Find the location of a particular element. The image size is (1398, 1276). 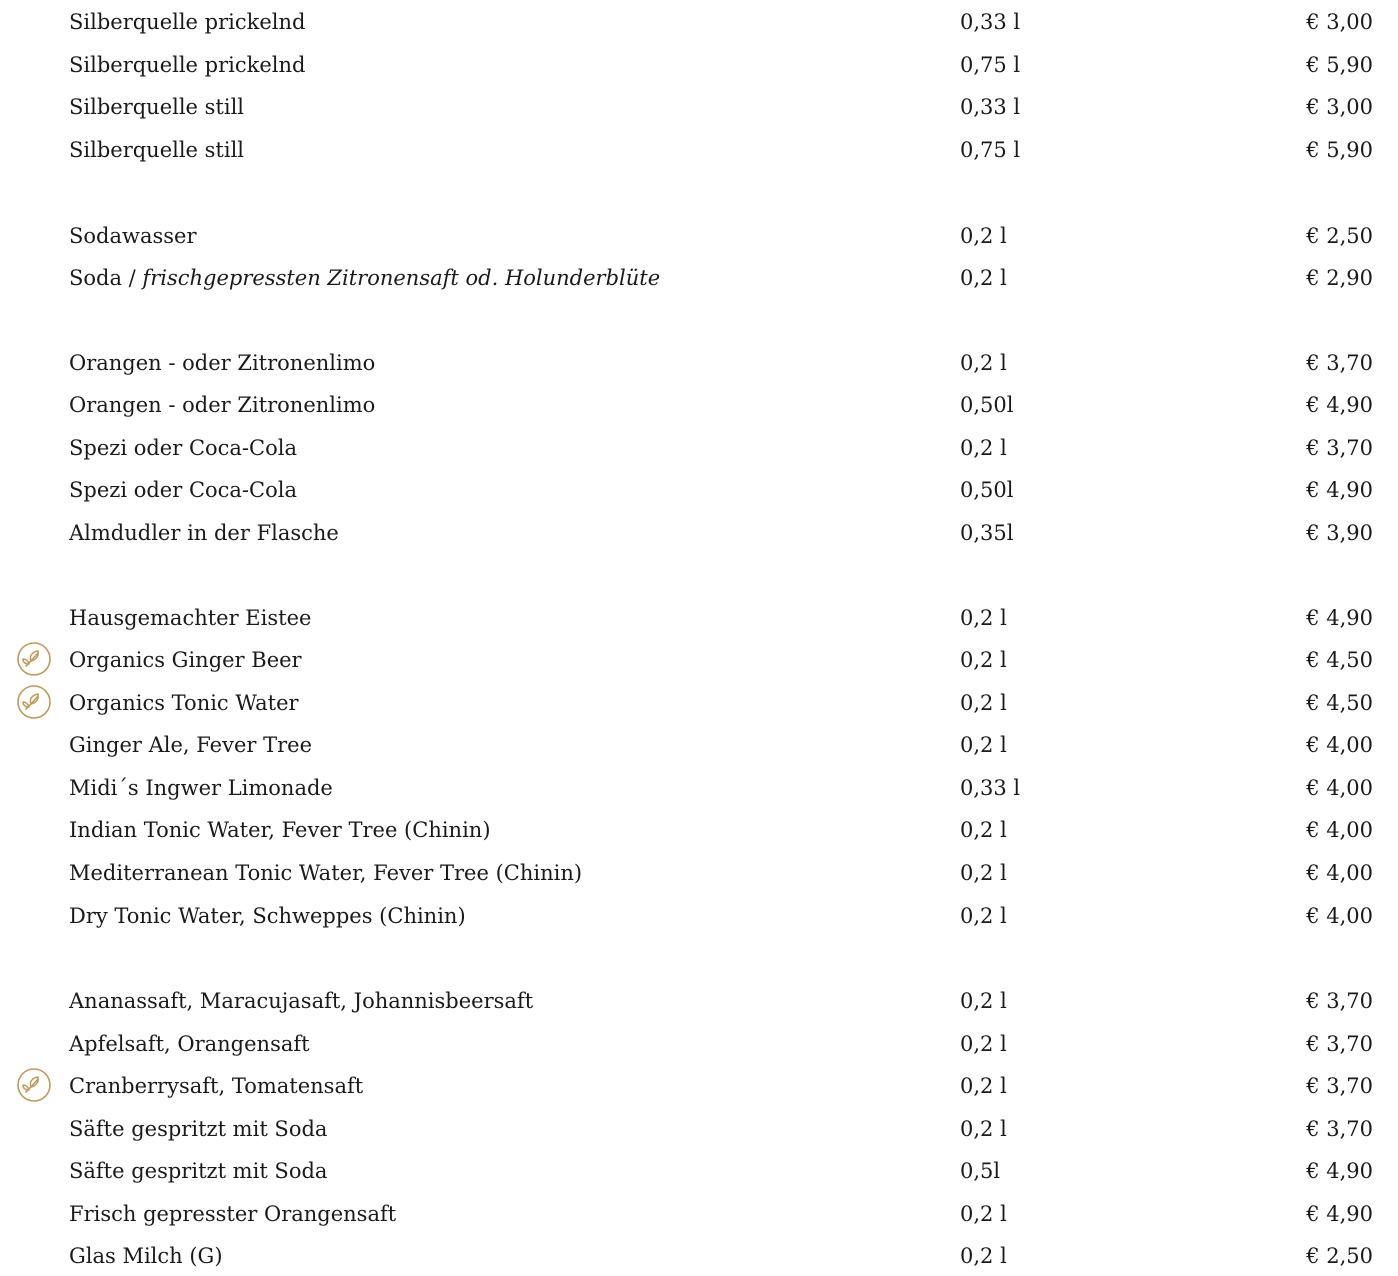

item-name: Apfelsaft, Orangensaft is located at coordinates (189, 1044).